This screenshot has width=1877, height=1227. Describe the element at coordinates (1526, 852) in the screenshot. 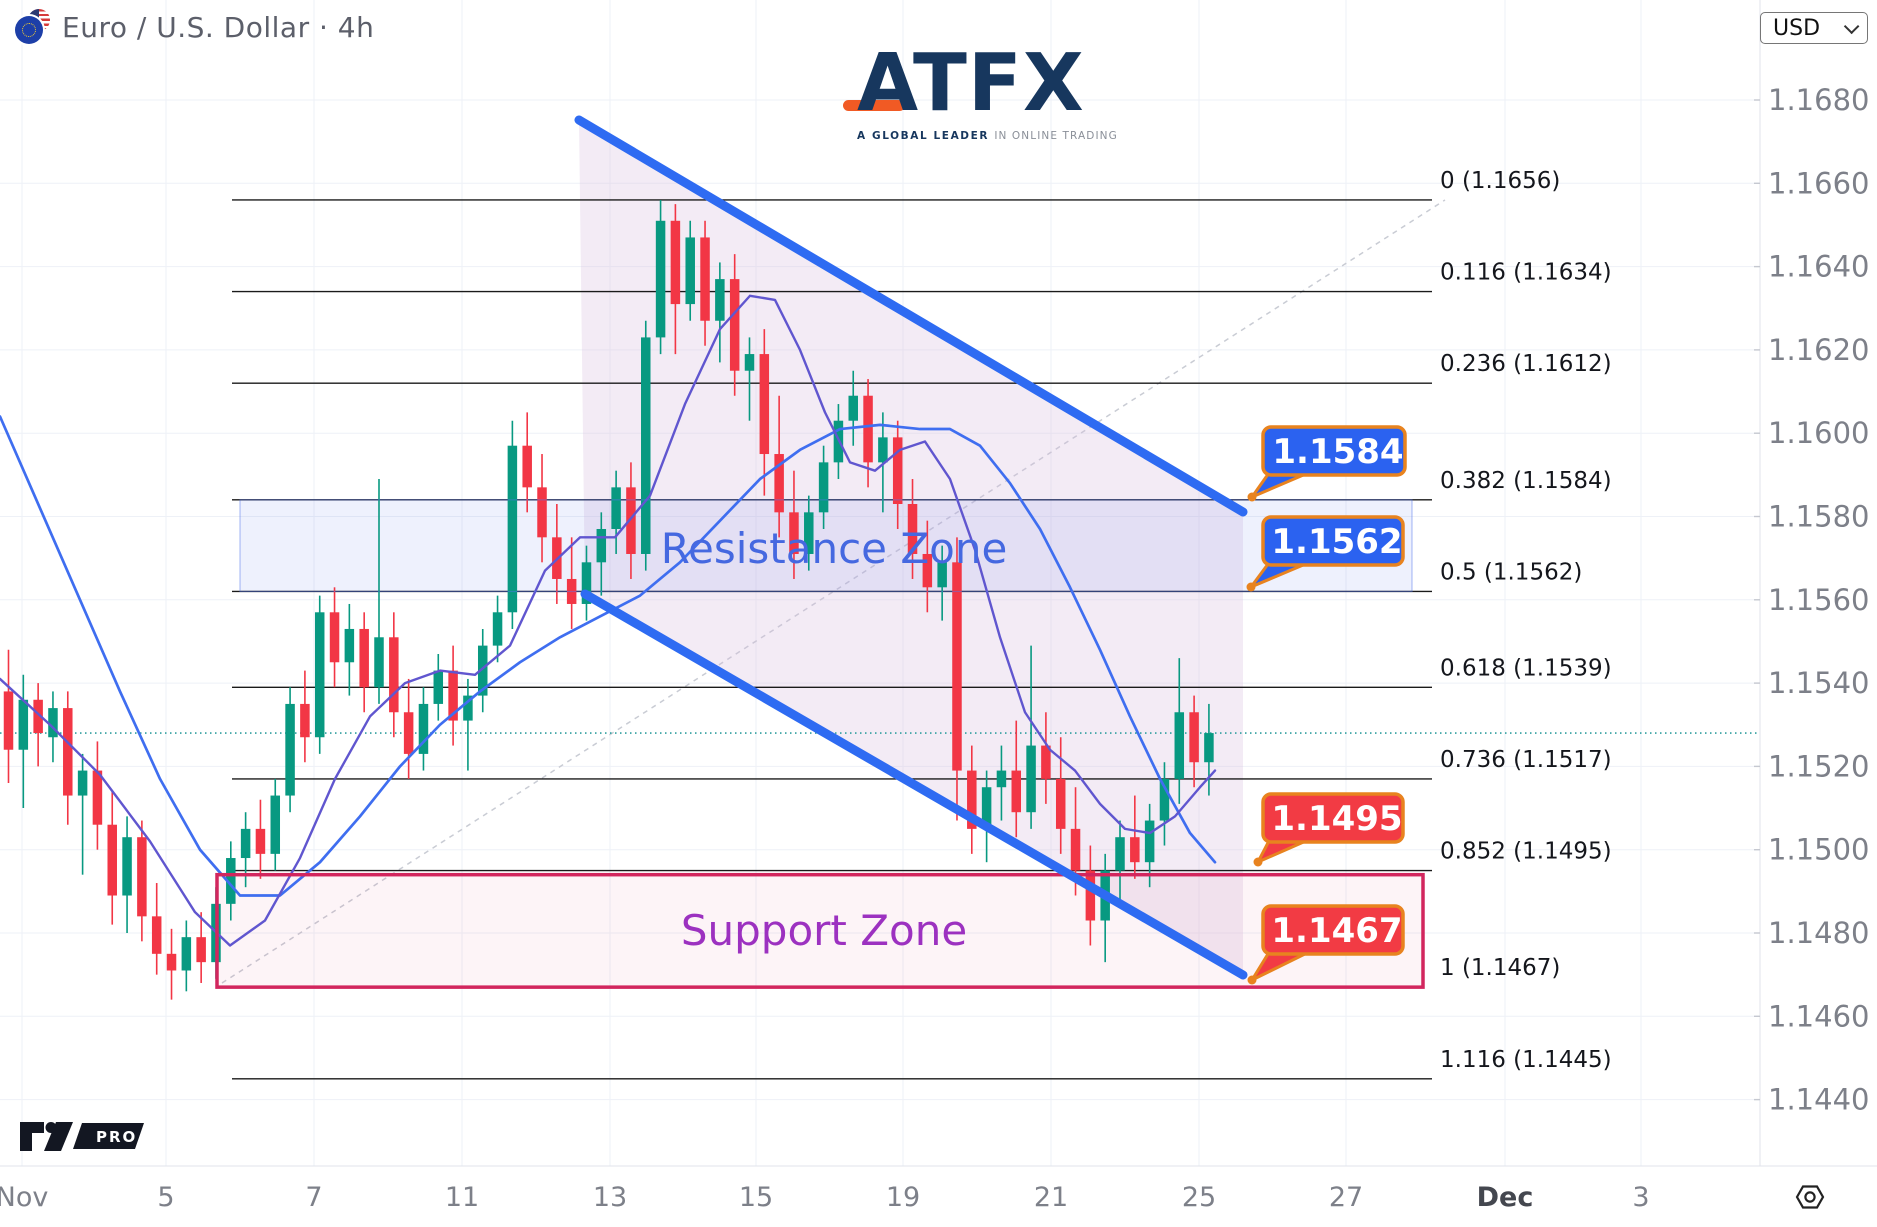

I see `fib-level-label: 0.852 (1.1495)` at that location.